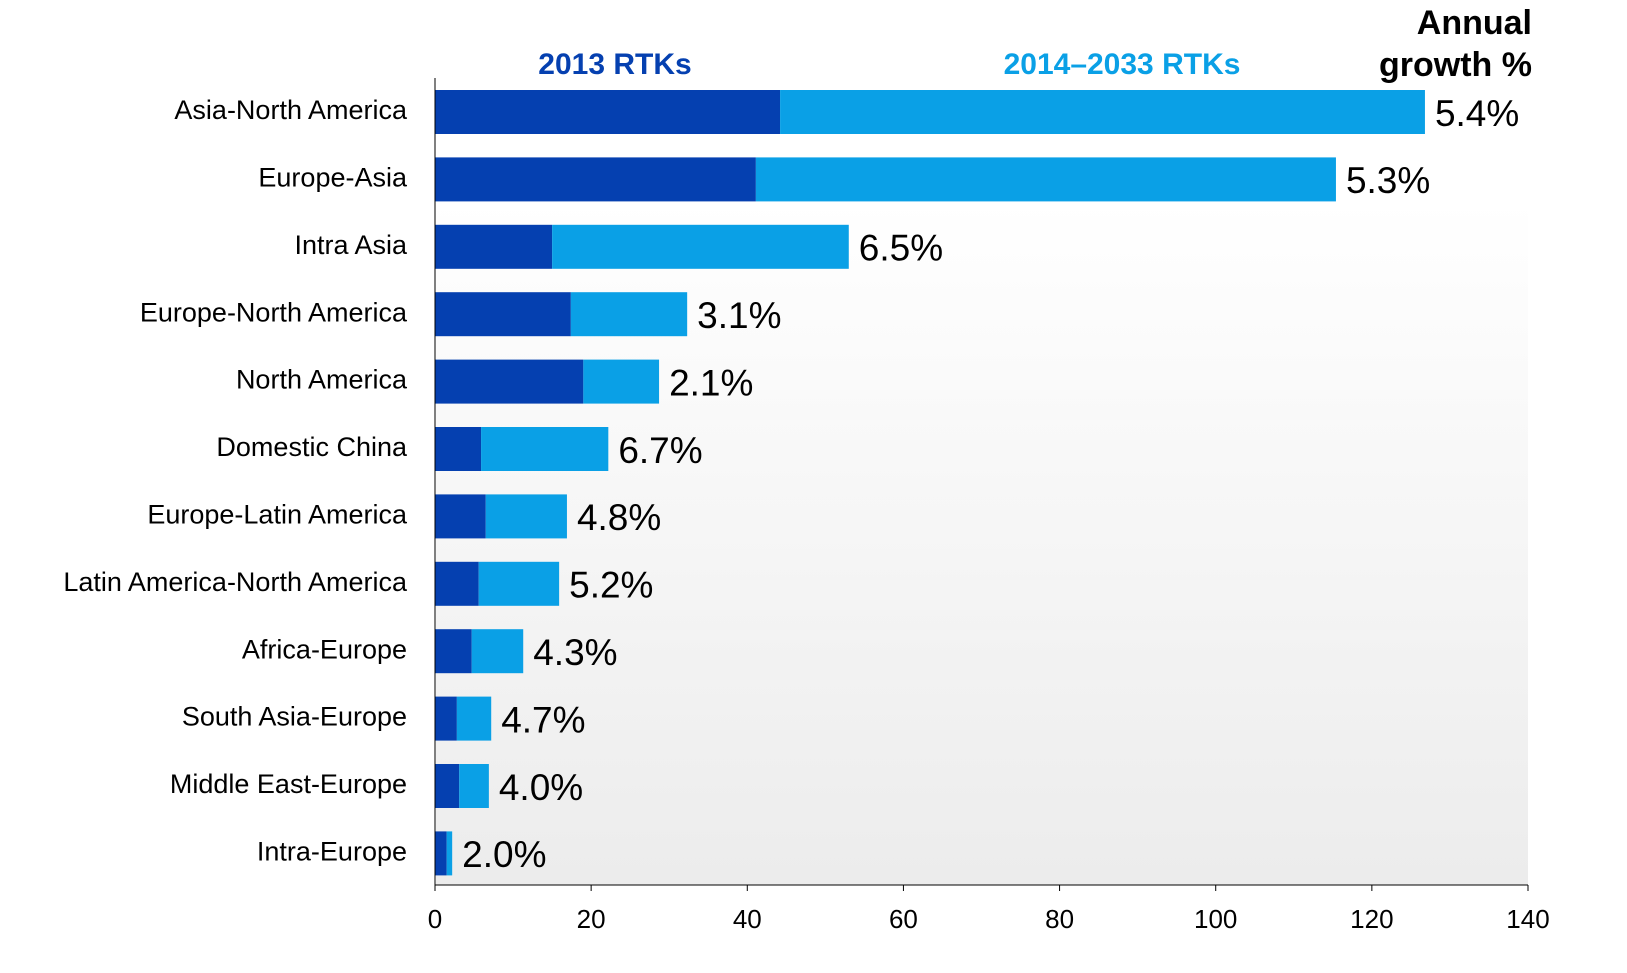 The height and width of the screenshot is (973, 1627). I want to click on y-tick-label: Asia-North America, so click(291, 110).